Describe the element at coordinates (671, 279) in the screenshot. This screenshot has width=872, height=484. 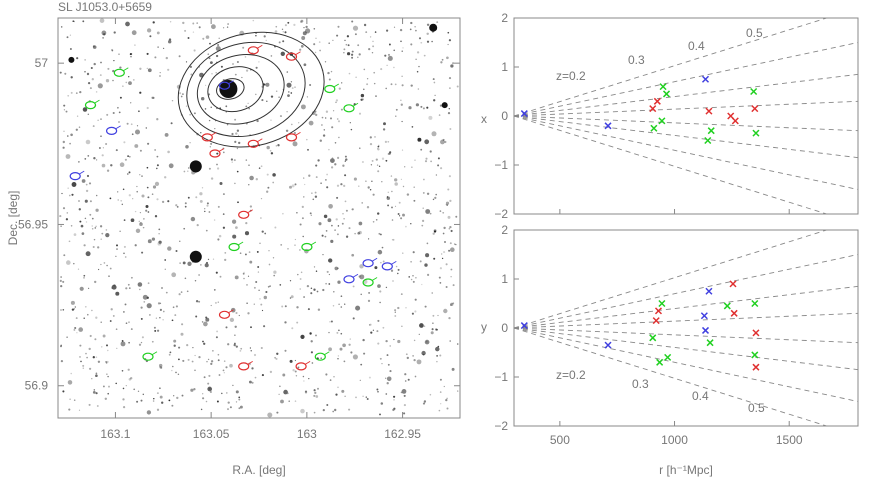
I see `redshift-line` at that location.